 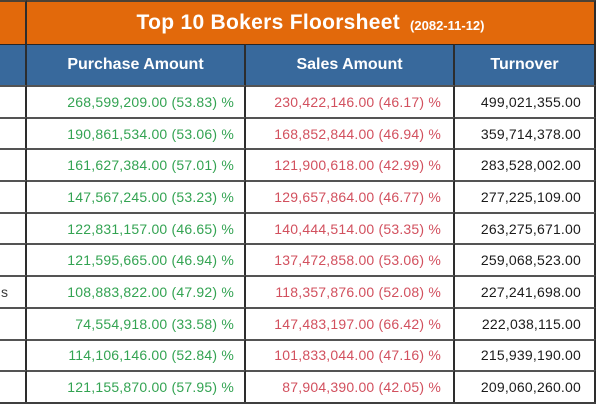 What do you see at coordinates (136, 64) in the screenshot?
I see `column-header-purchase-amount: Purchase Amount` at bounding box center [136, 64].